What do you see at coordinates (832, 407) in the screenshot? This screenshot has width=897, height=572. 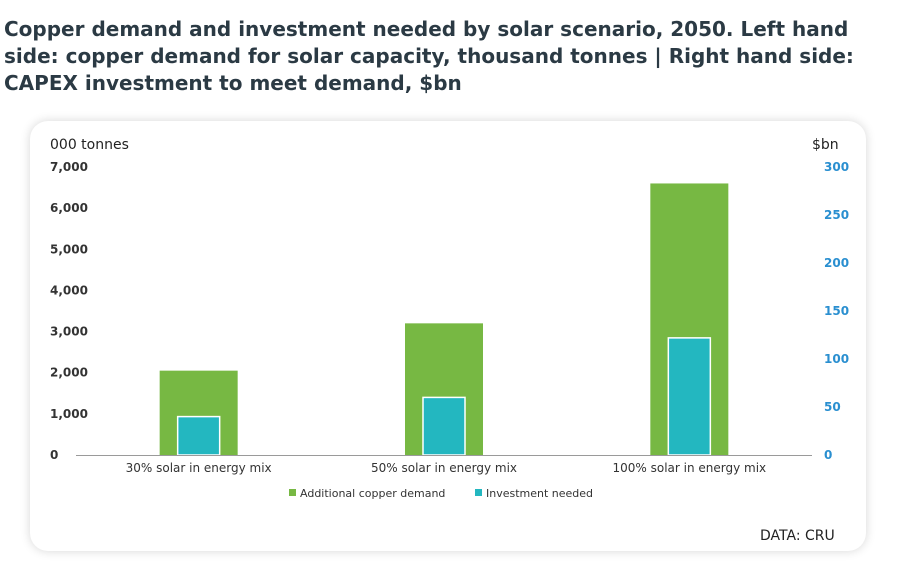 I see `right-axis-tick-label: 50` at bounding box center [832, 407].